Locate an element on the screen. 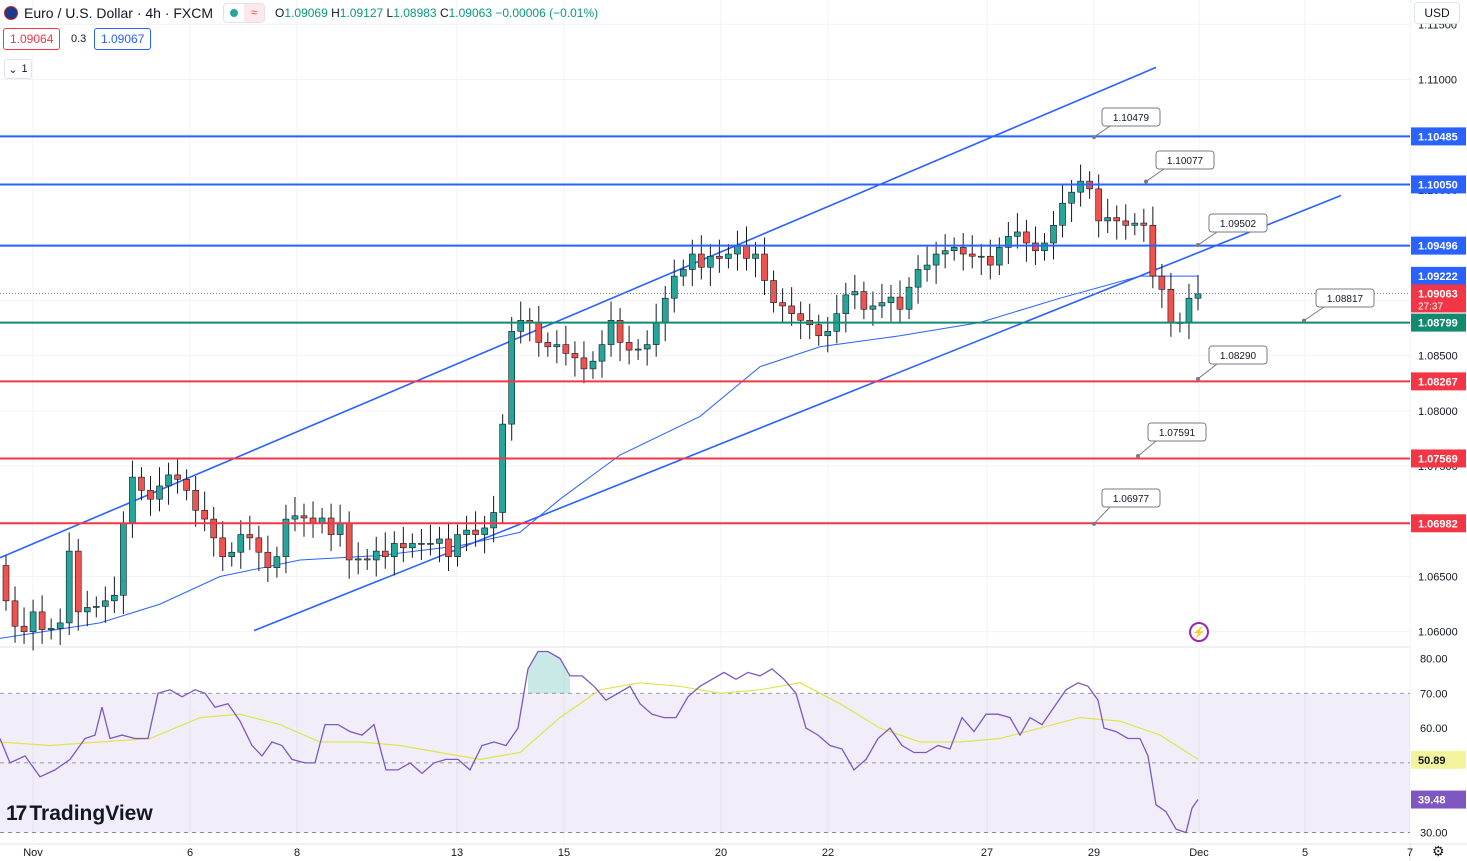  gear-icon: ⚙ is located at coordinates (1438, 851).